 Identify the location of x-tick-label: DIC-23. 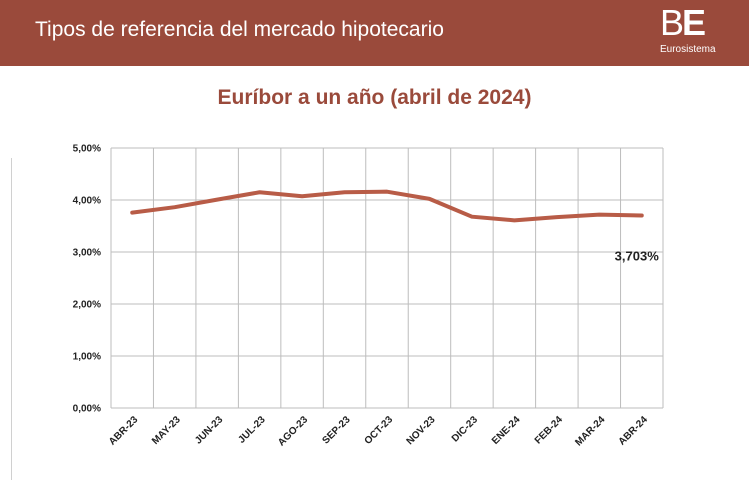
(465, 429).